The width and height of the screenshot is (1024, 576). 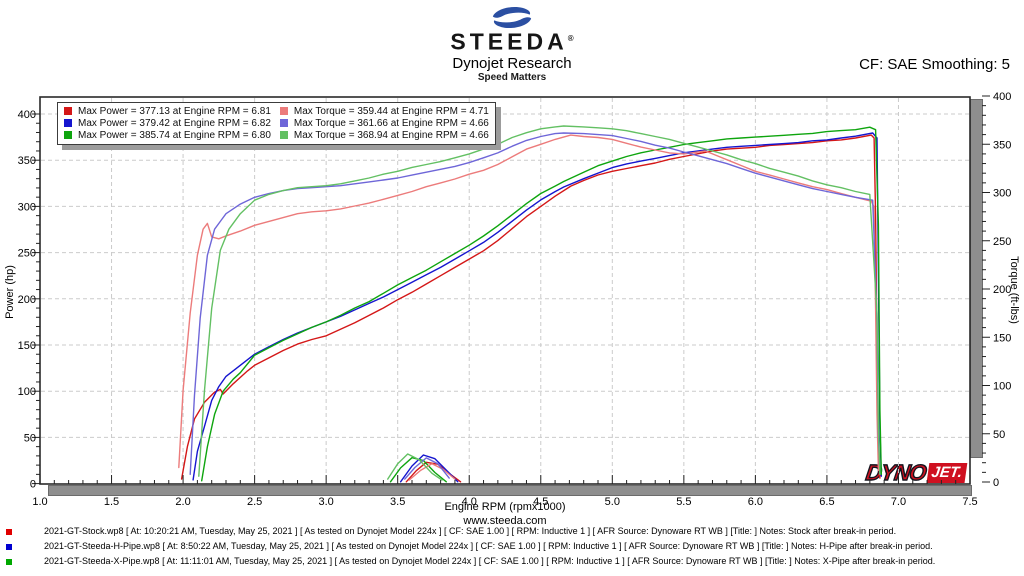 I want to click on legend-swatch-torque-stock, so click(x=283, y=111).